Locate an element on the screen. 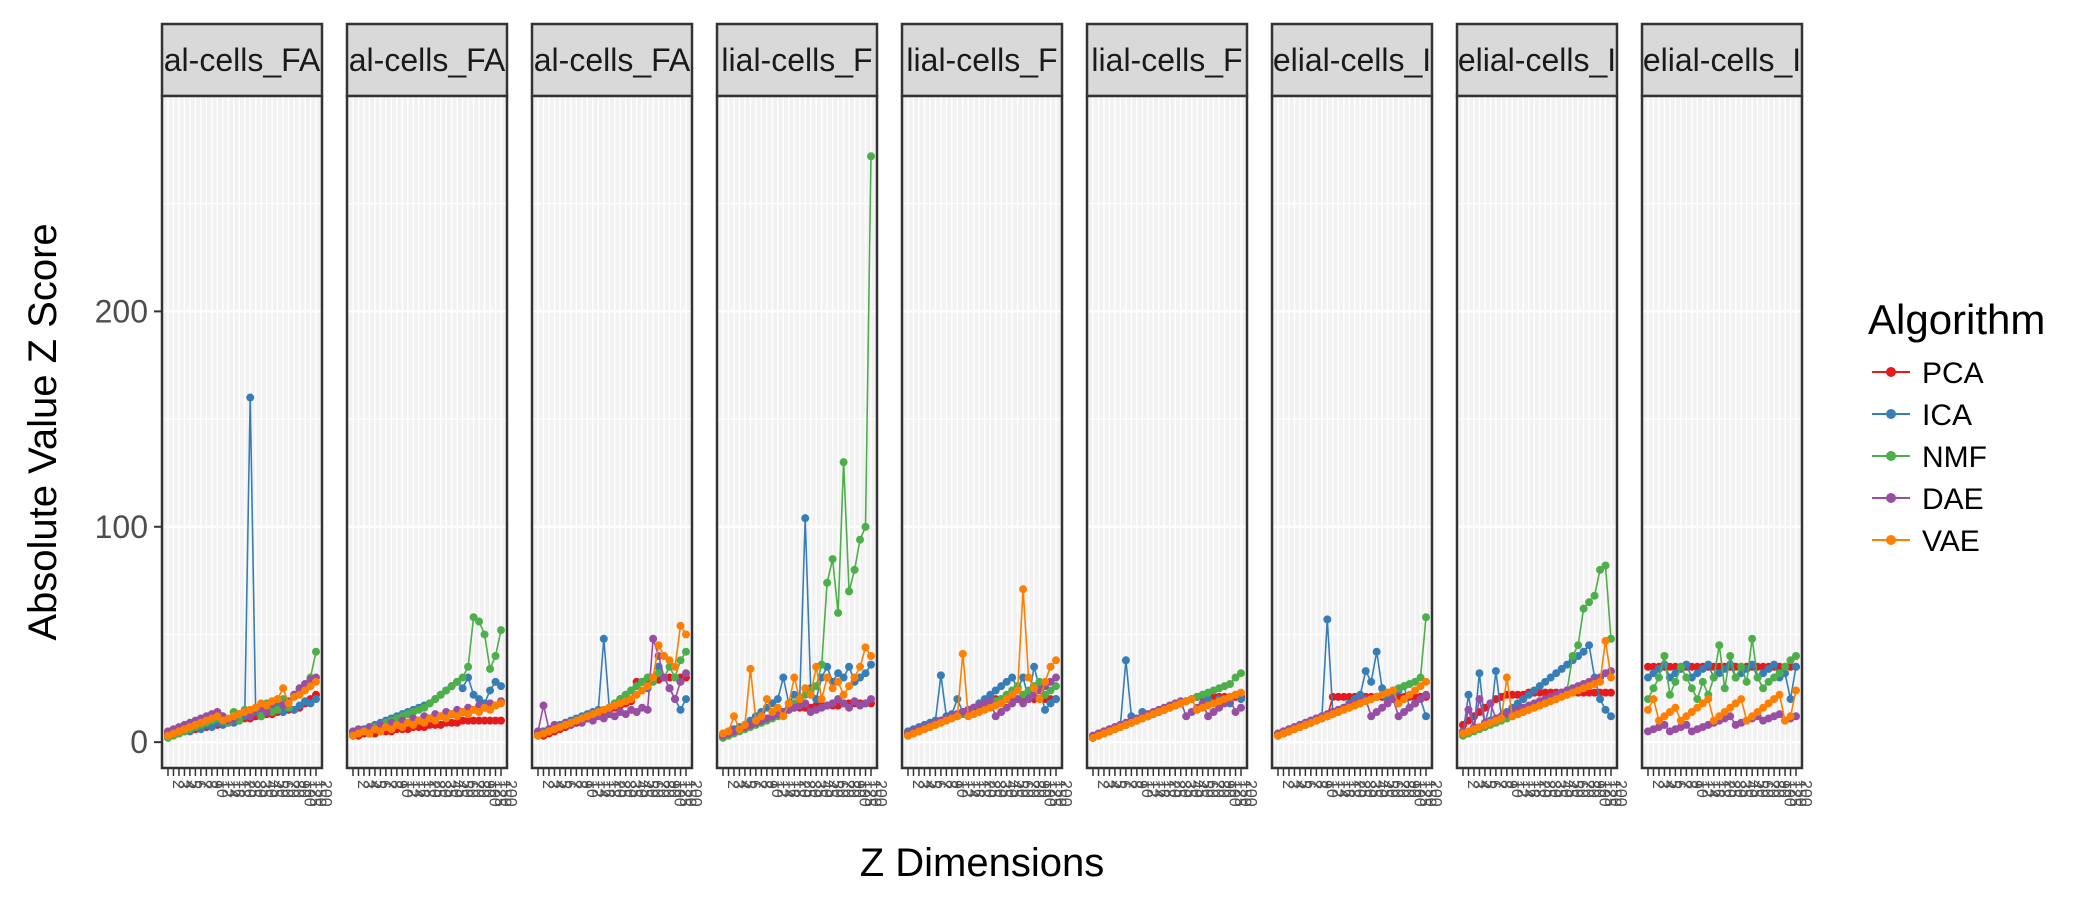 The width and height of the screenshot is (2100, 900). legend-item-nmf: NMF is located at coordinates (1929, 457).